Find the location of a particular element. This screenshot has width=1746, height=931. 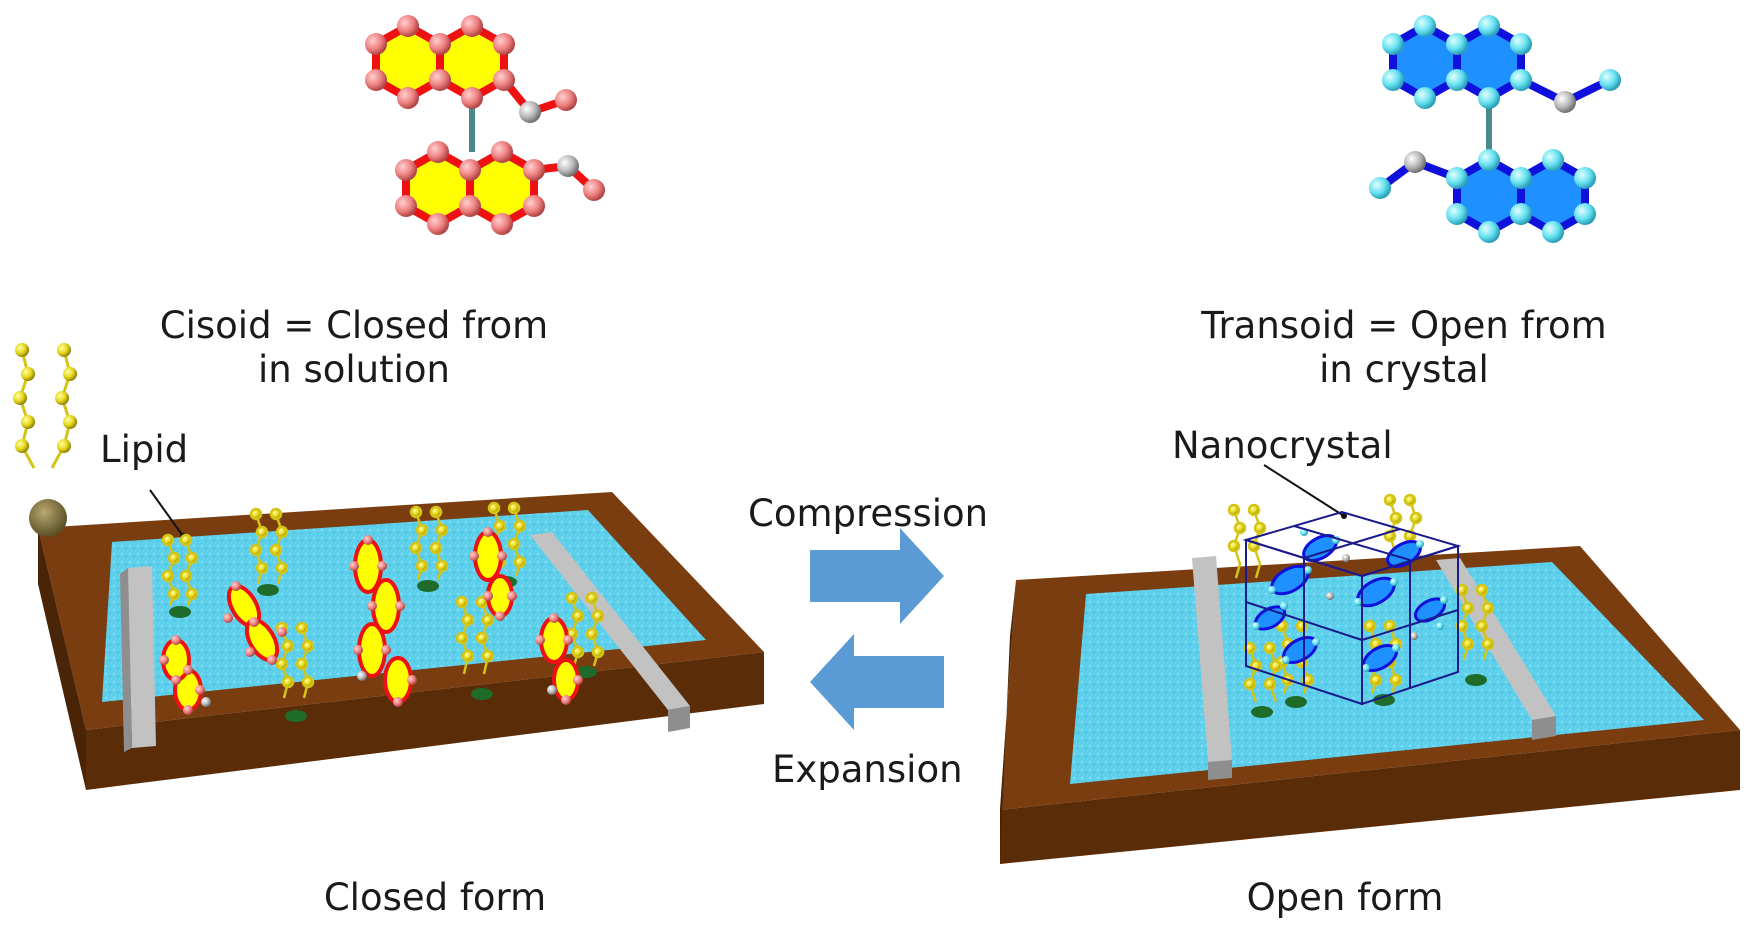

left-barrier-back is located at coordinates (610, 632).